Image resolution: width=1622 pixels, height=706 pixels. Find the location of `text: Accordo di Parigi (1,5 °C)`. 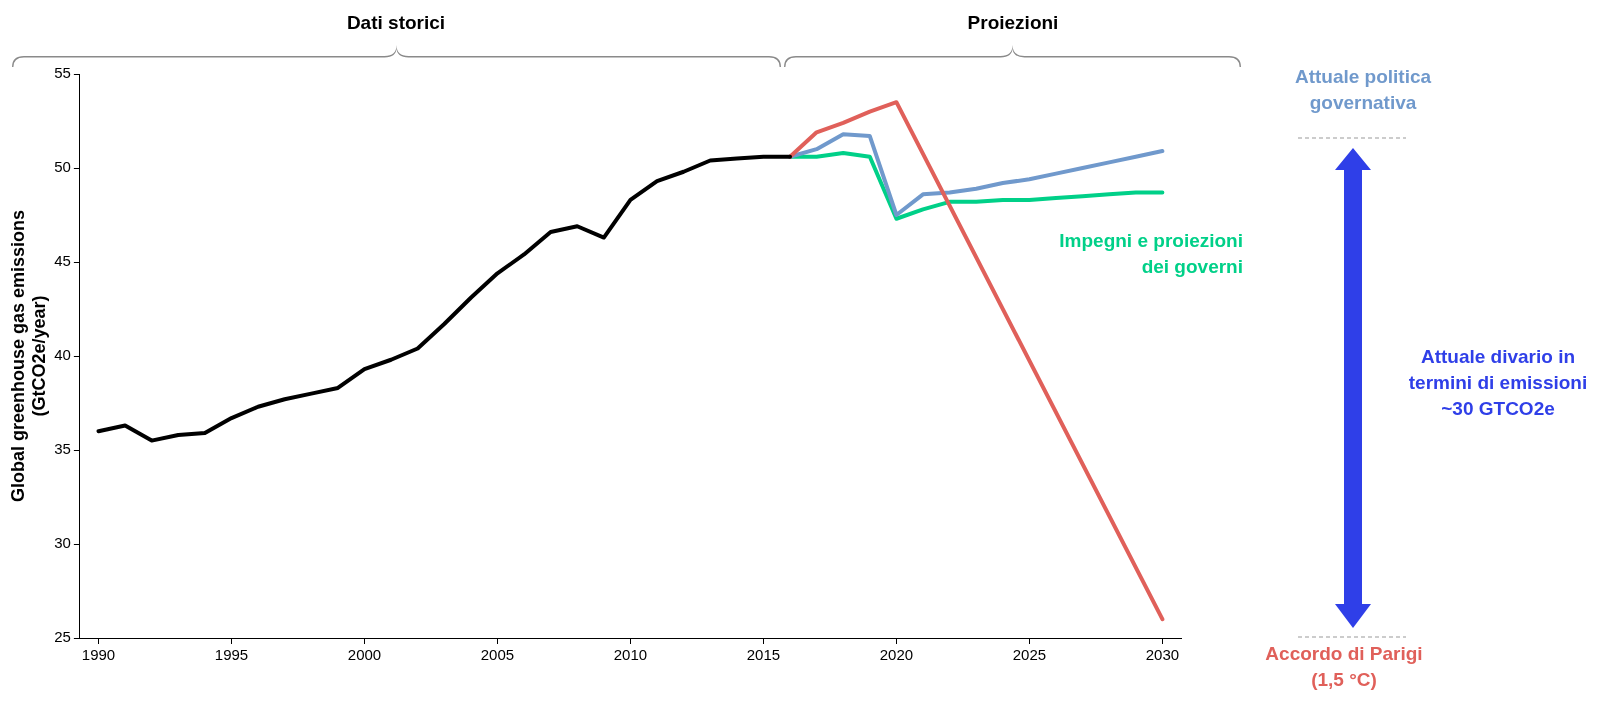

text: Accordo di Parigi (1,5 °C) is located at coordinates (1344, 667).